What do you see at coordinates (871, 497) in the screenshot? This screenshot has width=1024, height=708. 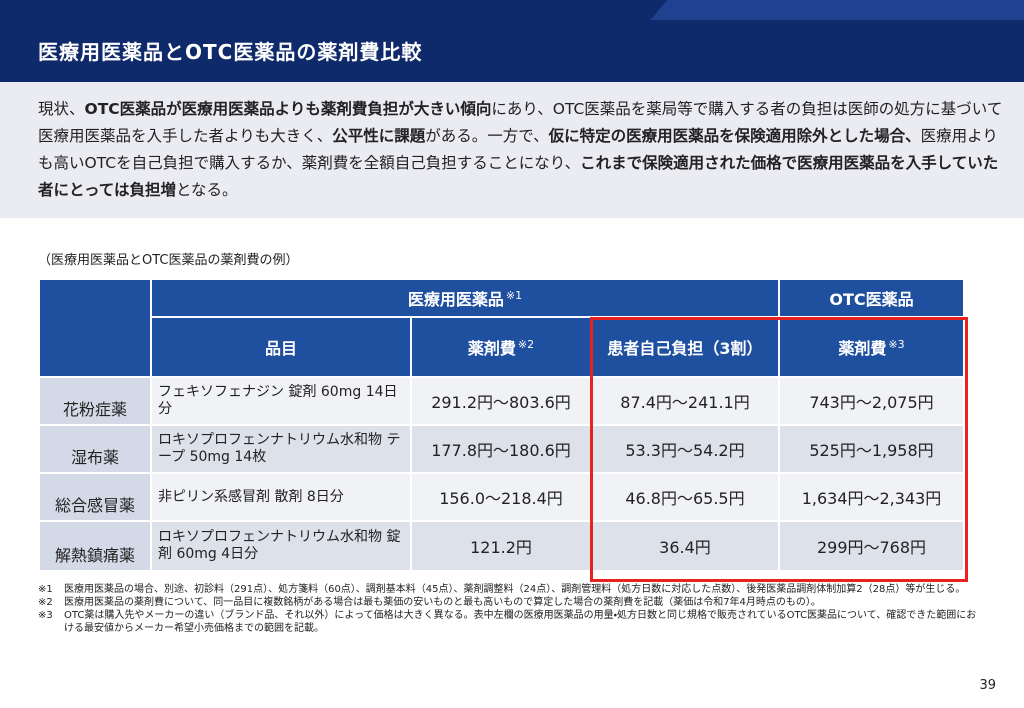 I see `price-cell: 1,634円～2,343円` at bounding box center [871, 497].